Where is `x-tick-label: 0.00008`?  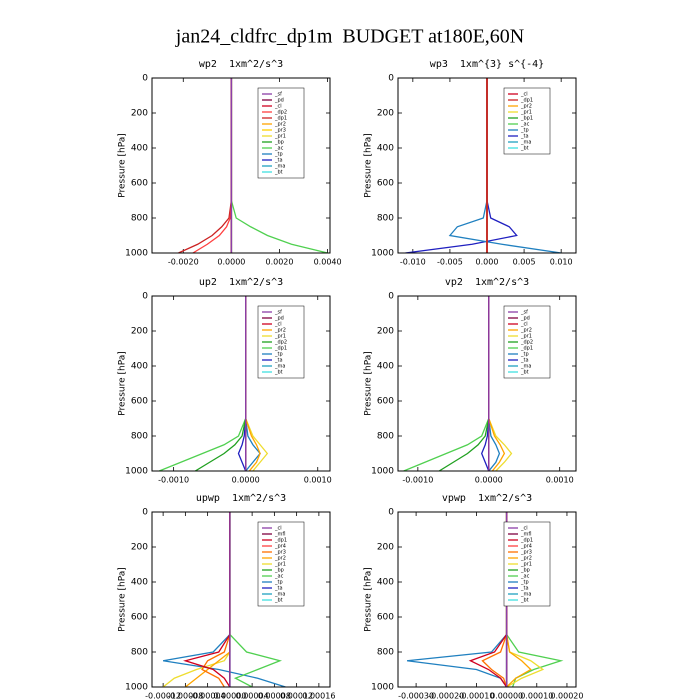
x-tick-label: 0.00008 is located at coordinates (274, 696).